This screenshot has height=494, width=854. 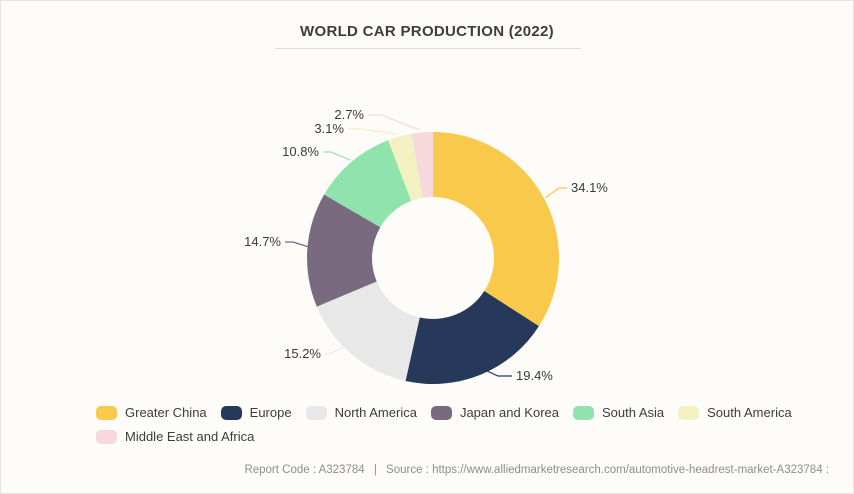 I want to click on legend-item-middle-east-and-africa: Middle East and Africa, so click(x=175, y=436).